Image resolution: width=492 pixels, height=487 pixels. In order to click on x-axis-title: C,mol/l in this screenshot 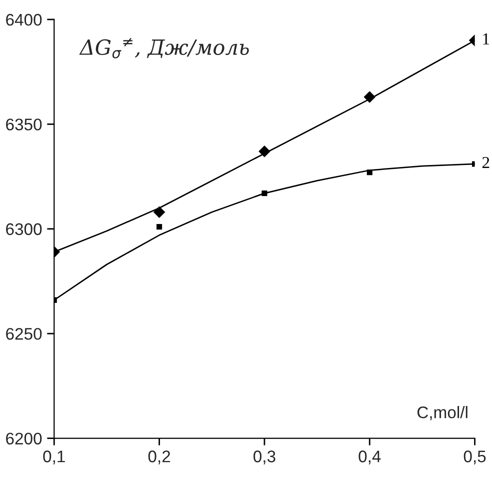, I will do `click(442, 413)`.